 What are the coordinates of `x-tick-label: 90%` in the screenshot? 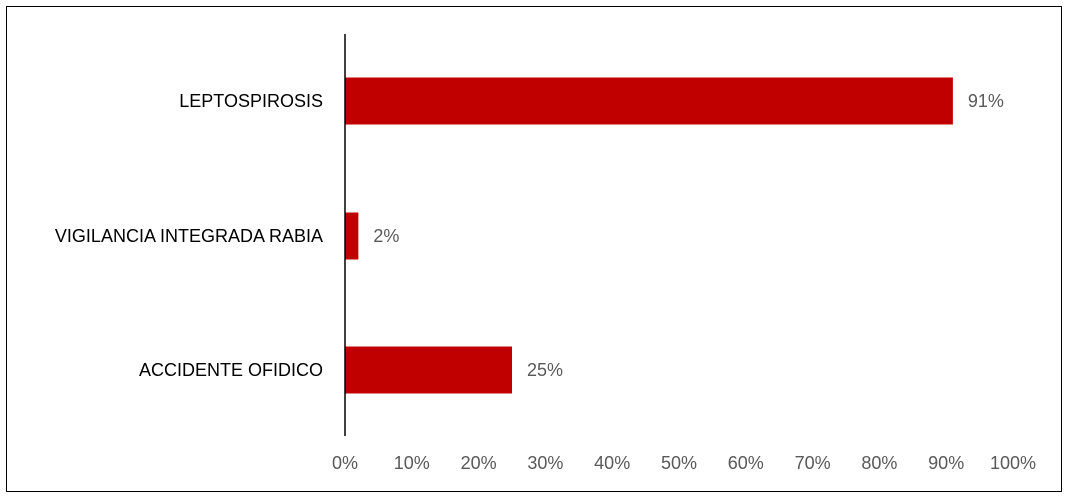 It's located at (946, 463).